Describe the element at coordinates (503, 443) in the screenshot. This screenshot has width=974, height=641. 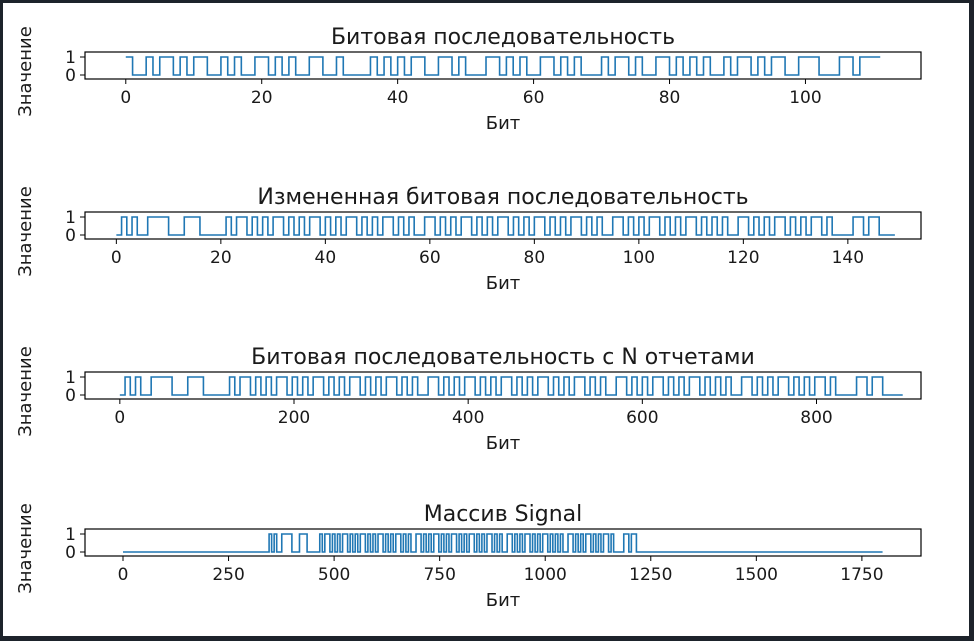
I see `subplot-3-xlabel: Бит` at that location.